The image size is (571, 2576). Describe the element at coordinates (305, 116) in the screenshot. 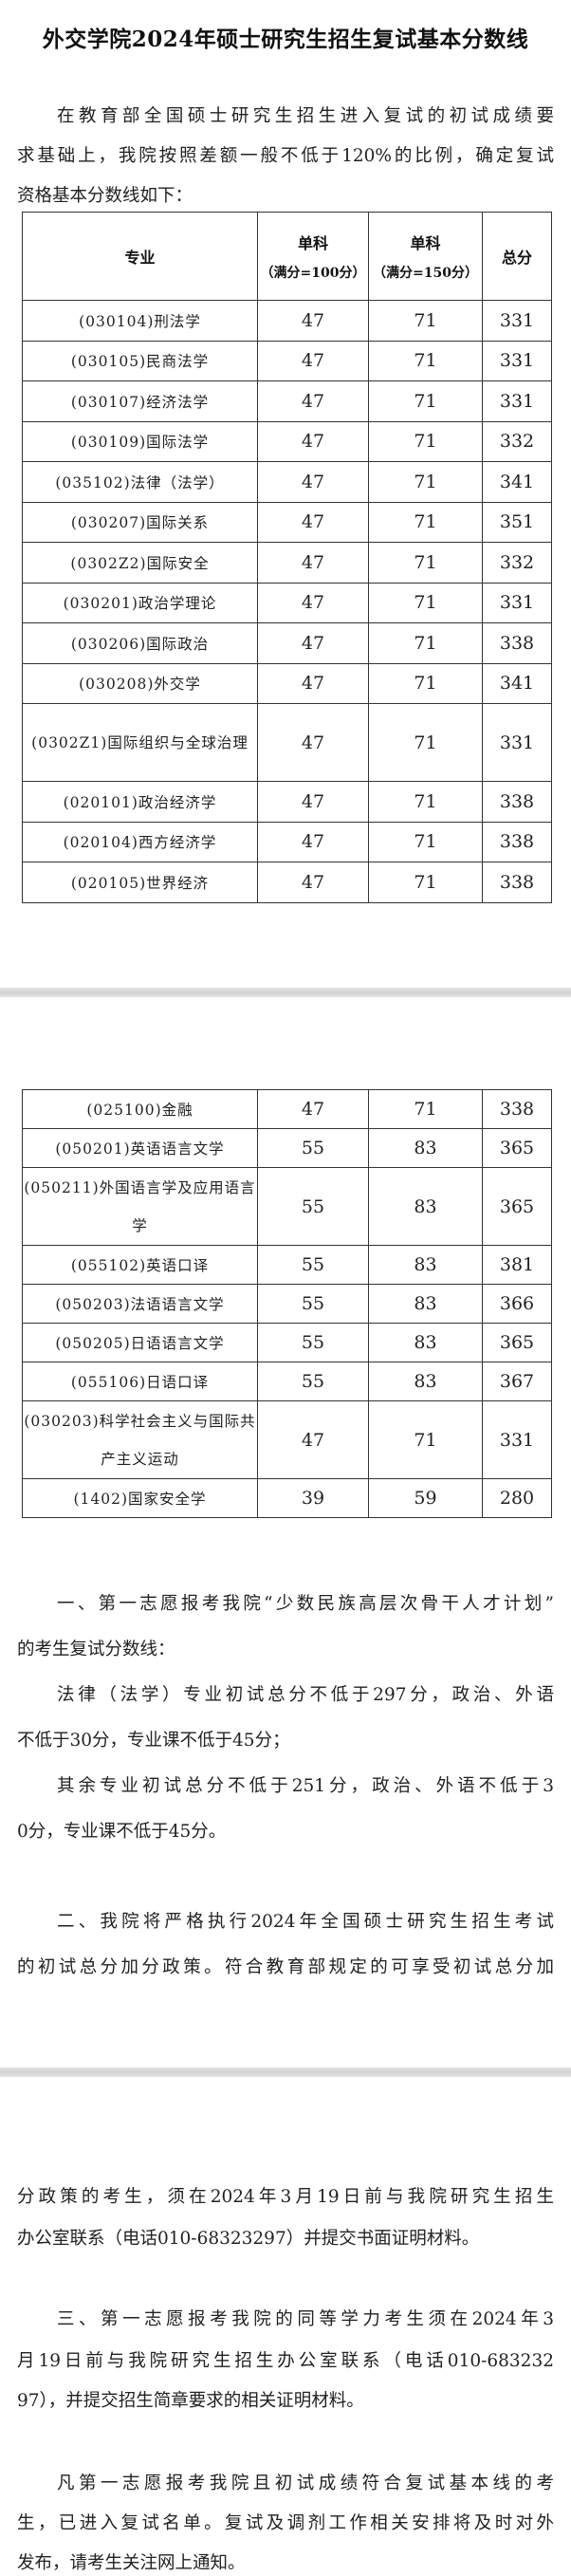

I see `text-line: 在教育部全国硕士研究生招生进入复试的初试成绩要` at that location.